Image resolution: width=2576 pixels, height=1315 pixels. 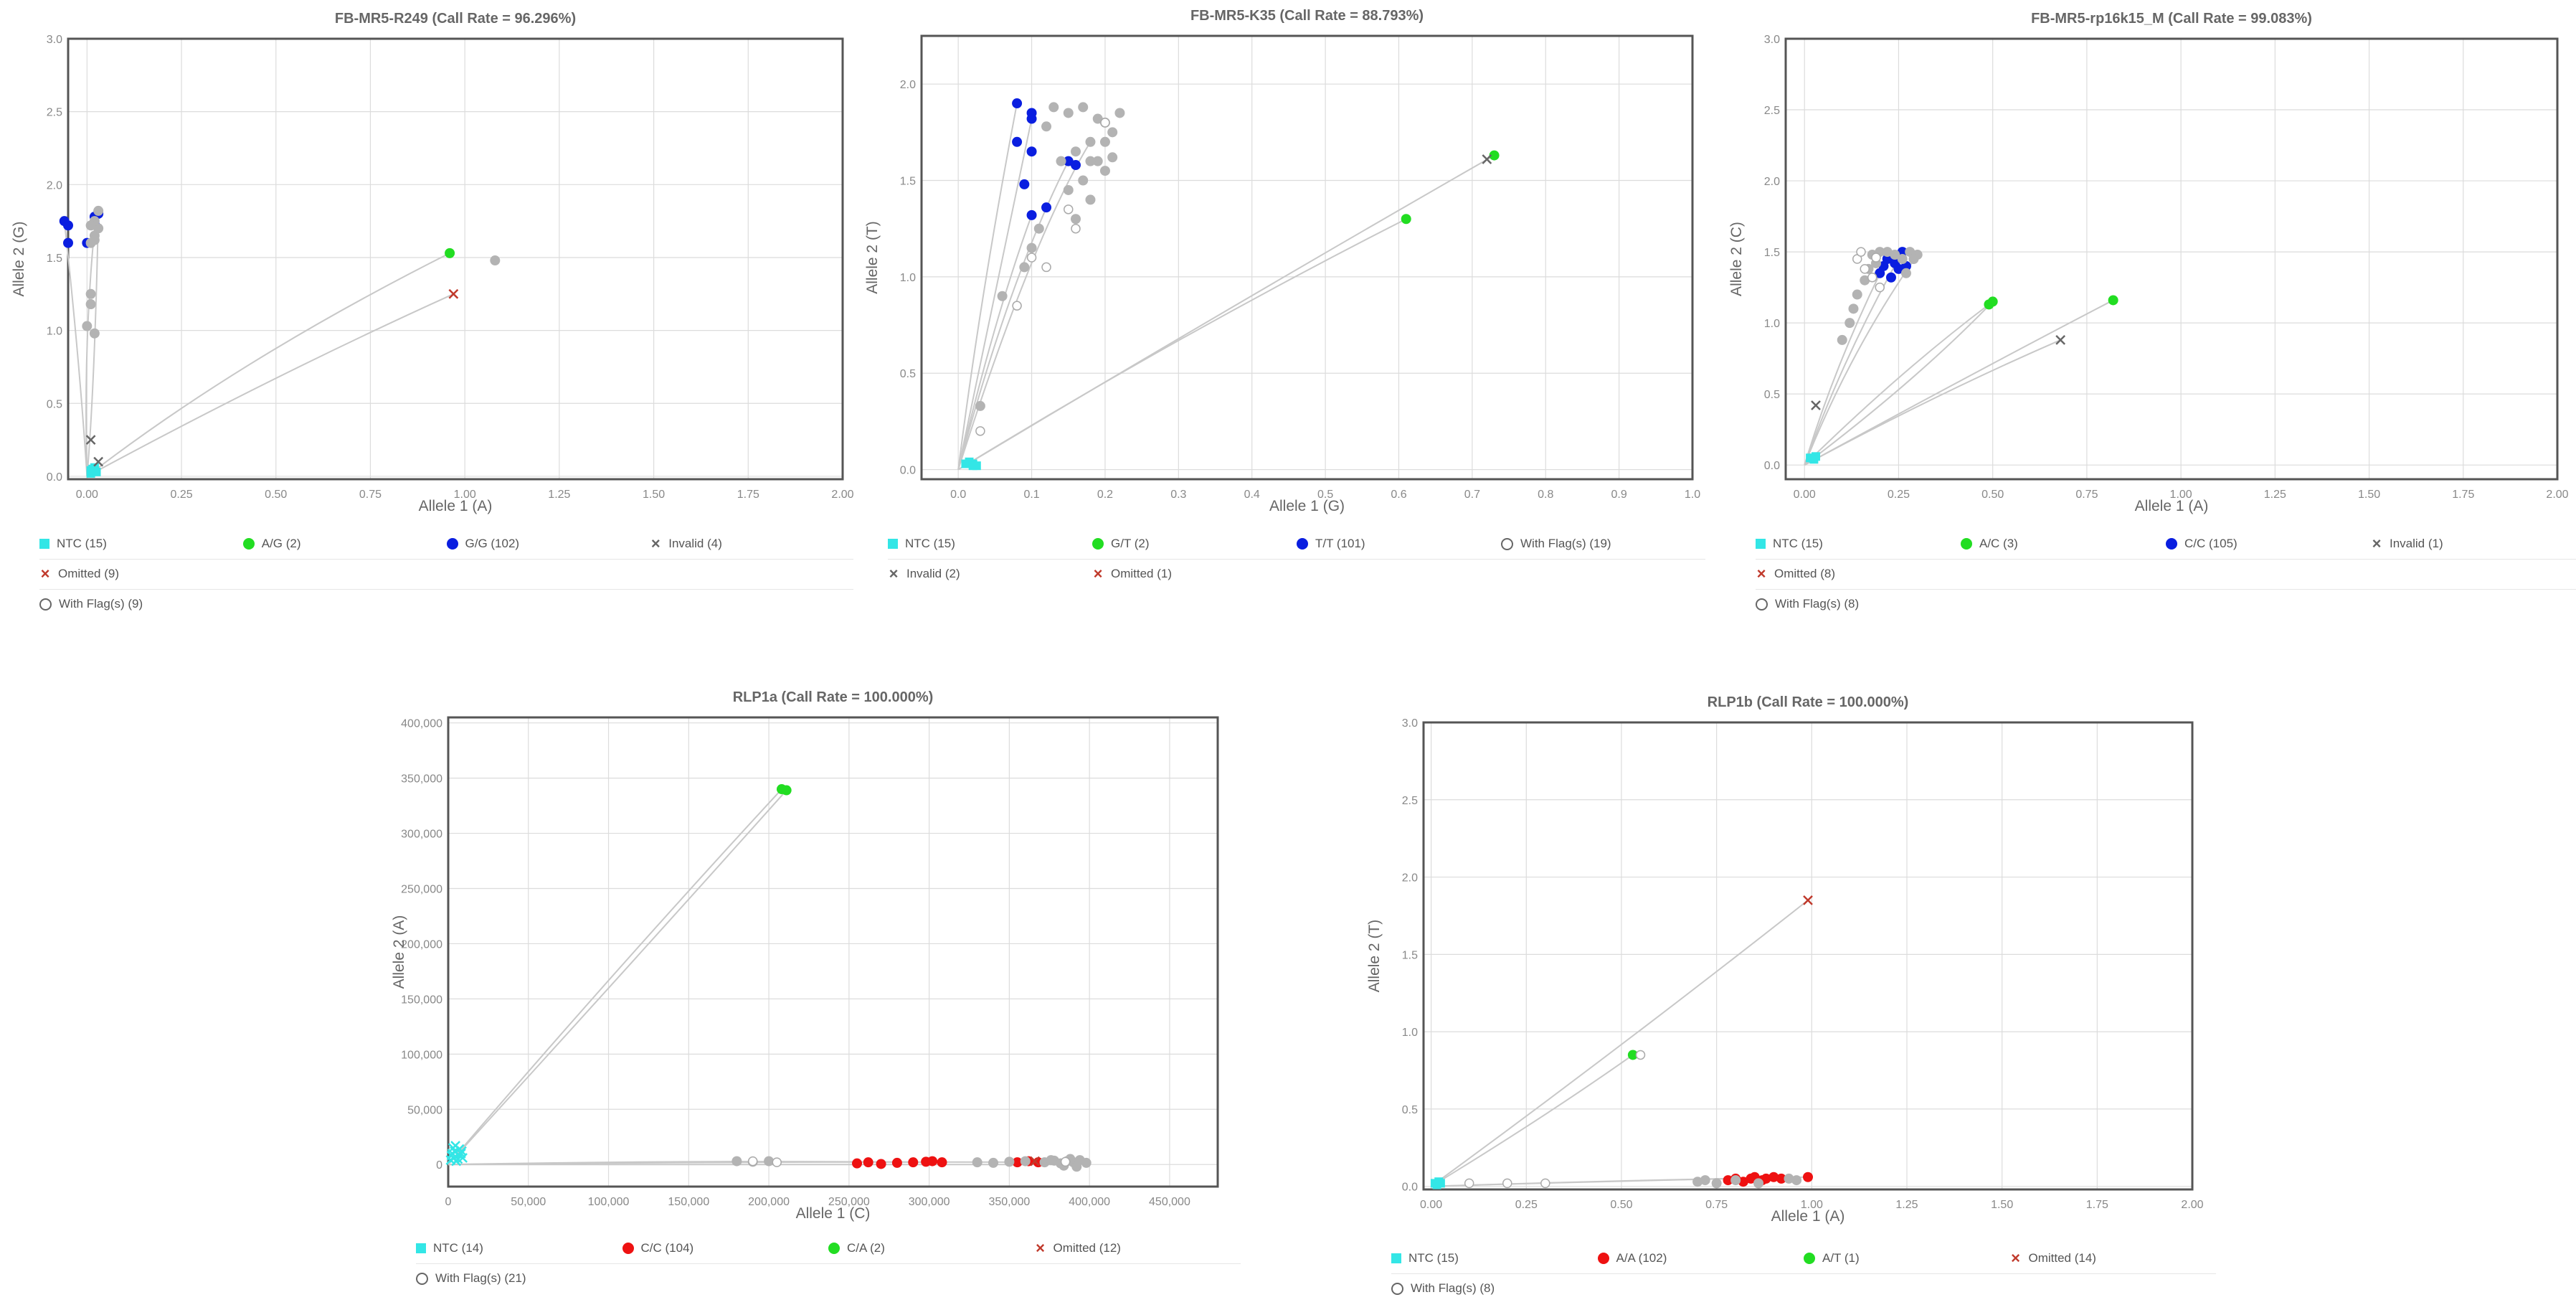 What do you see at coordinates (450, 253) in the screenshot?
I see `point-a-g` at bounding box center [450, 253].